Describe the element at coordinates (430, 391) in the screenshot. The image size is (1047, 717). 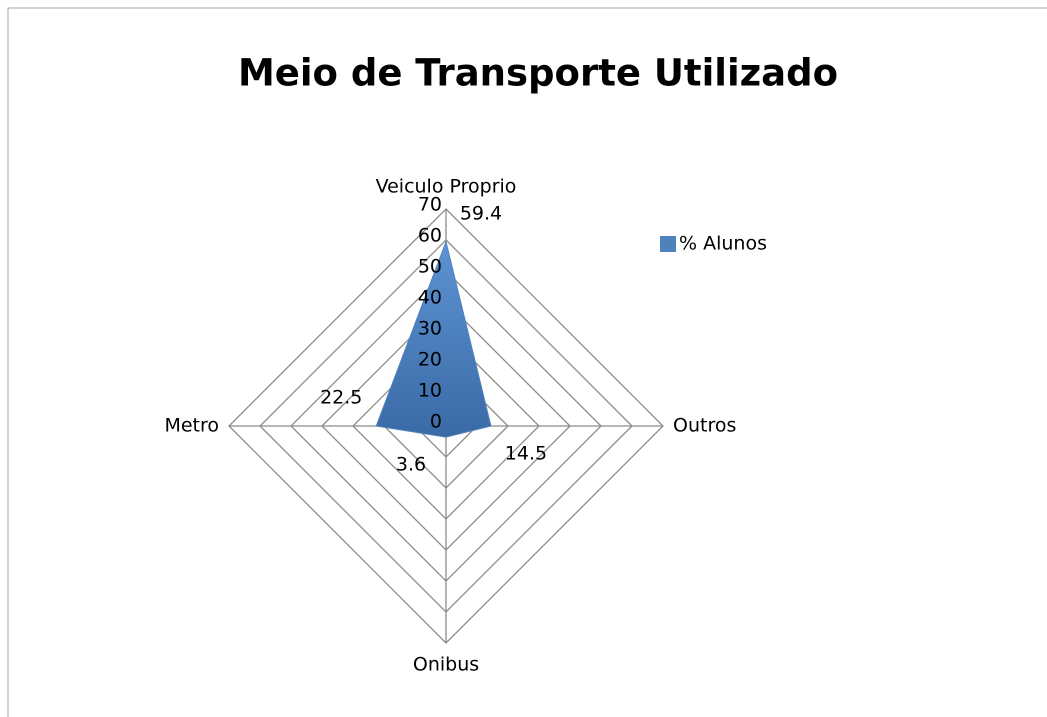
I see `tick-label: 10` at that location.